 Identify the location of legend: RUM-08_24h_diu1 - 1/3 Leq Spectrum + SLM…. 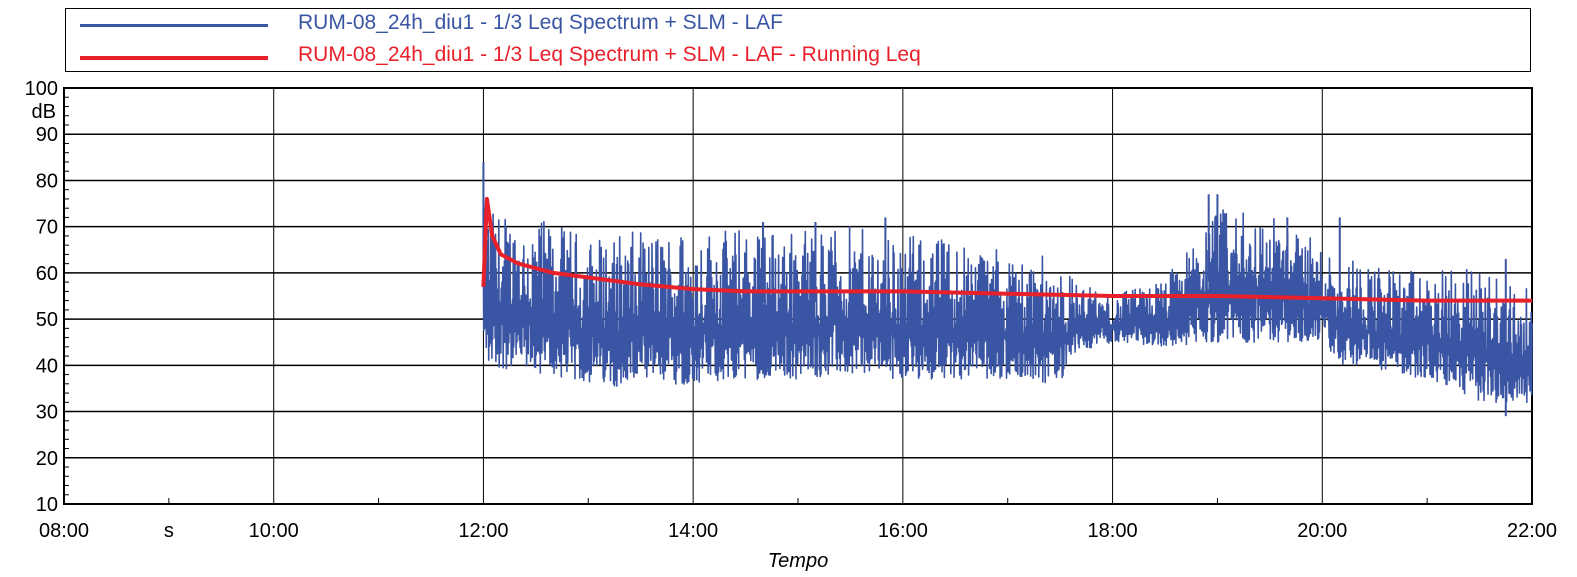
(798, 40).